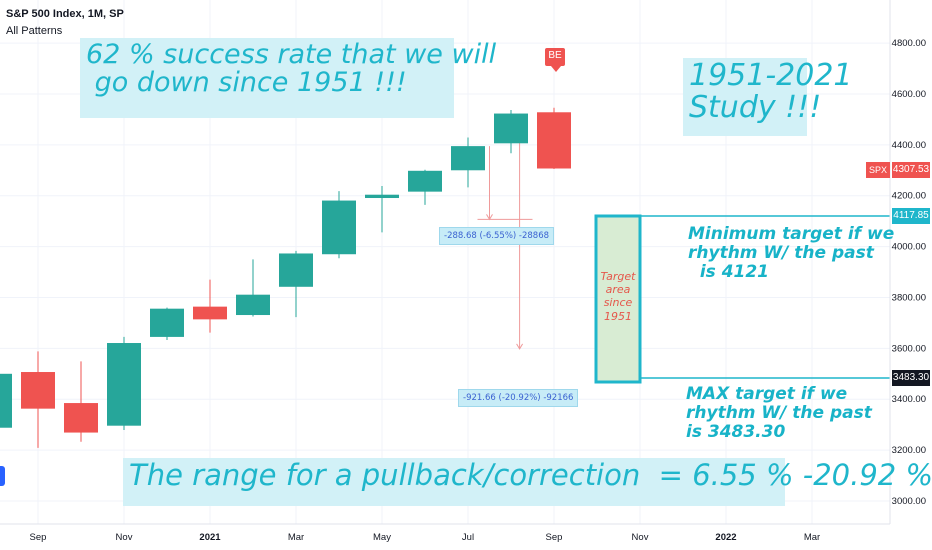  I want to click on measure-label-small: -288.68 (-6.55%) -28868, so click(497, 236).